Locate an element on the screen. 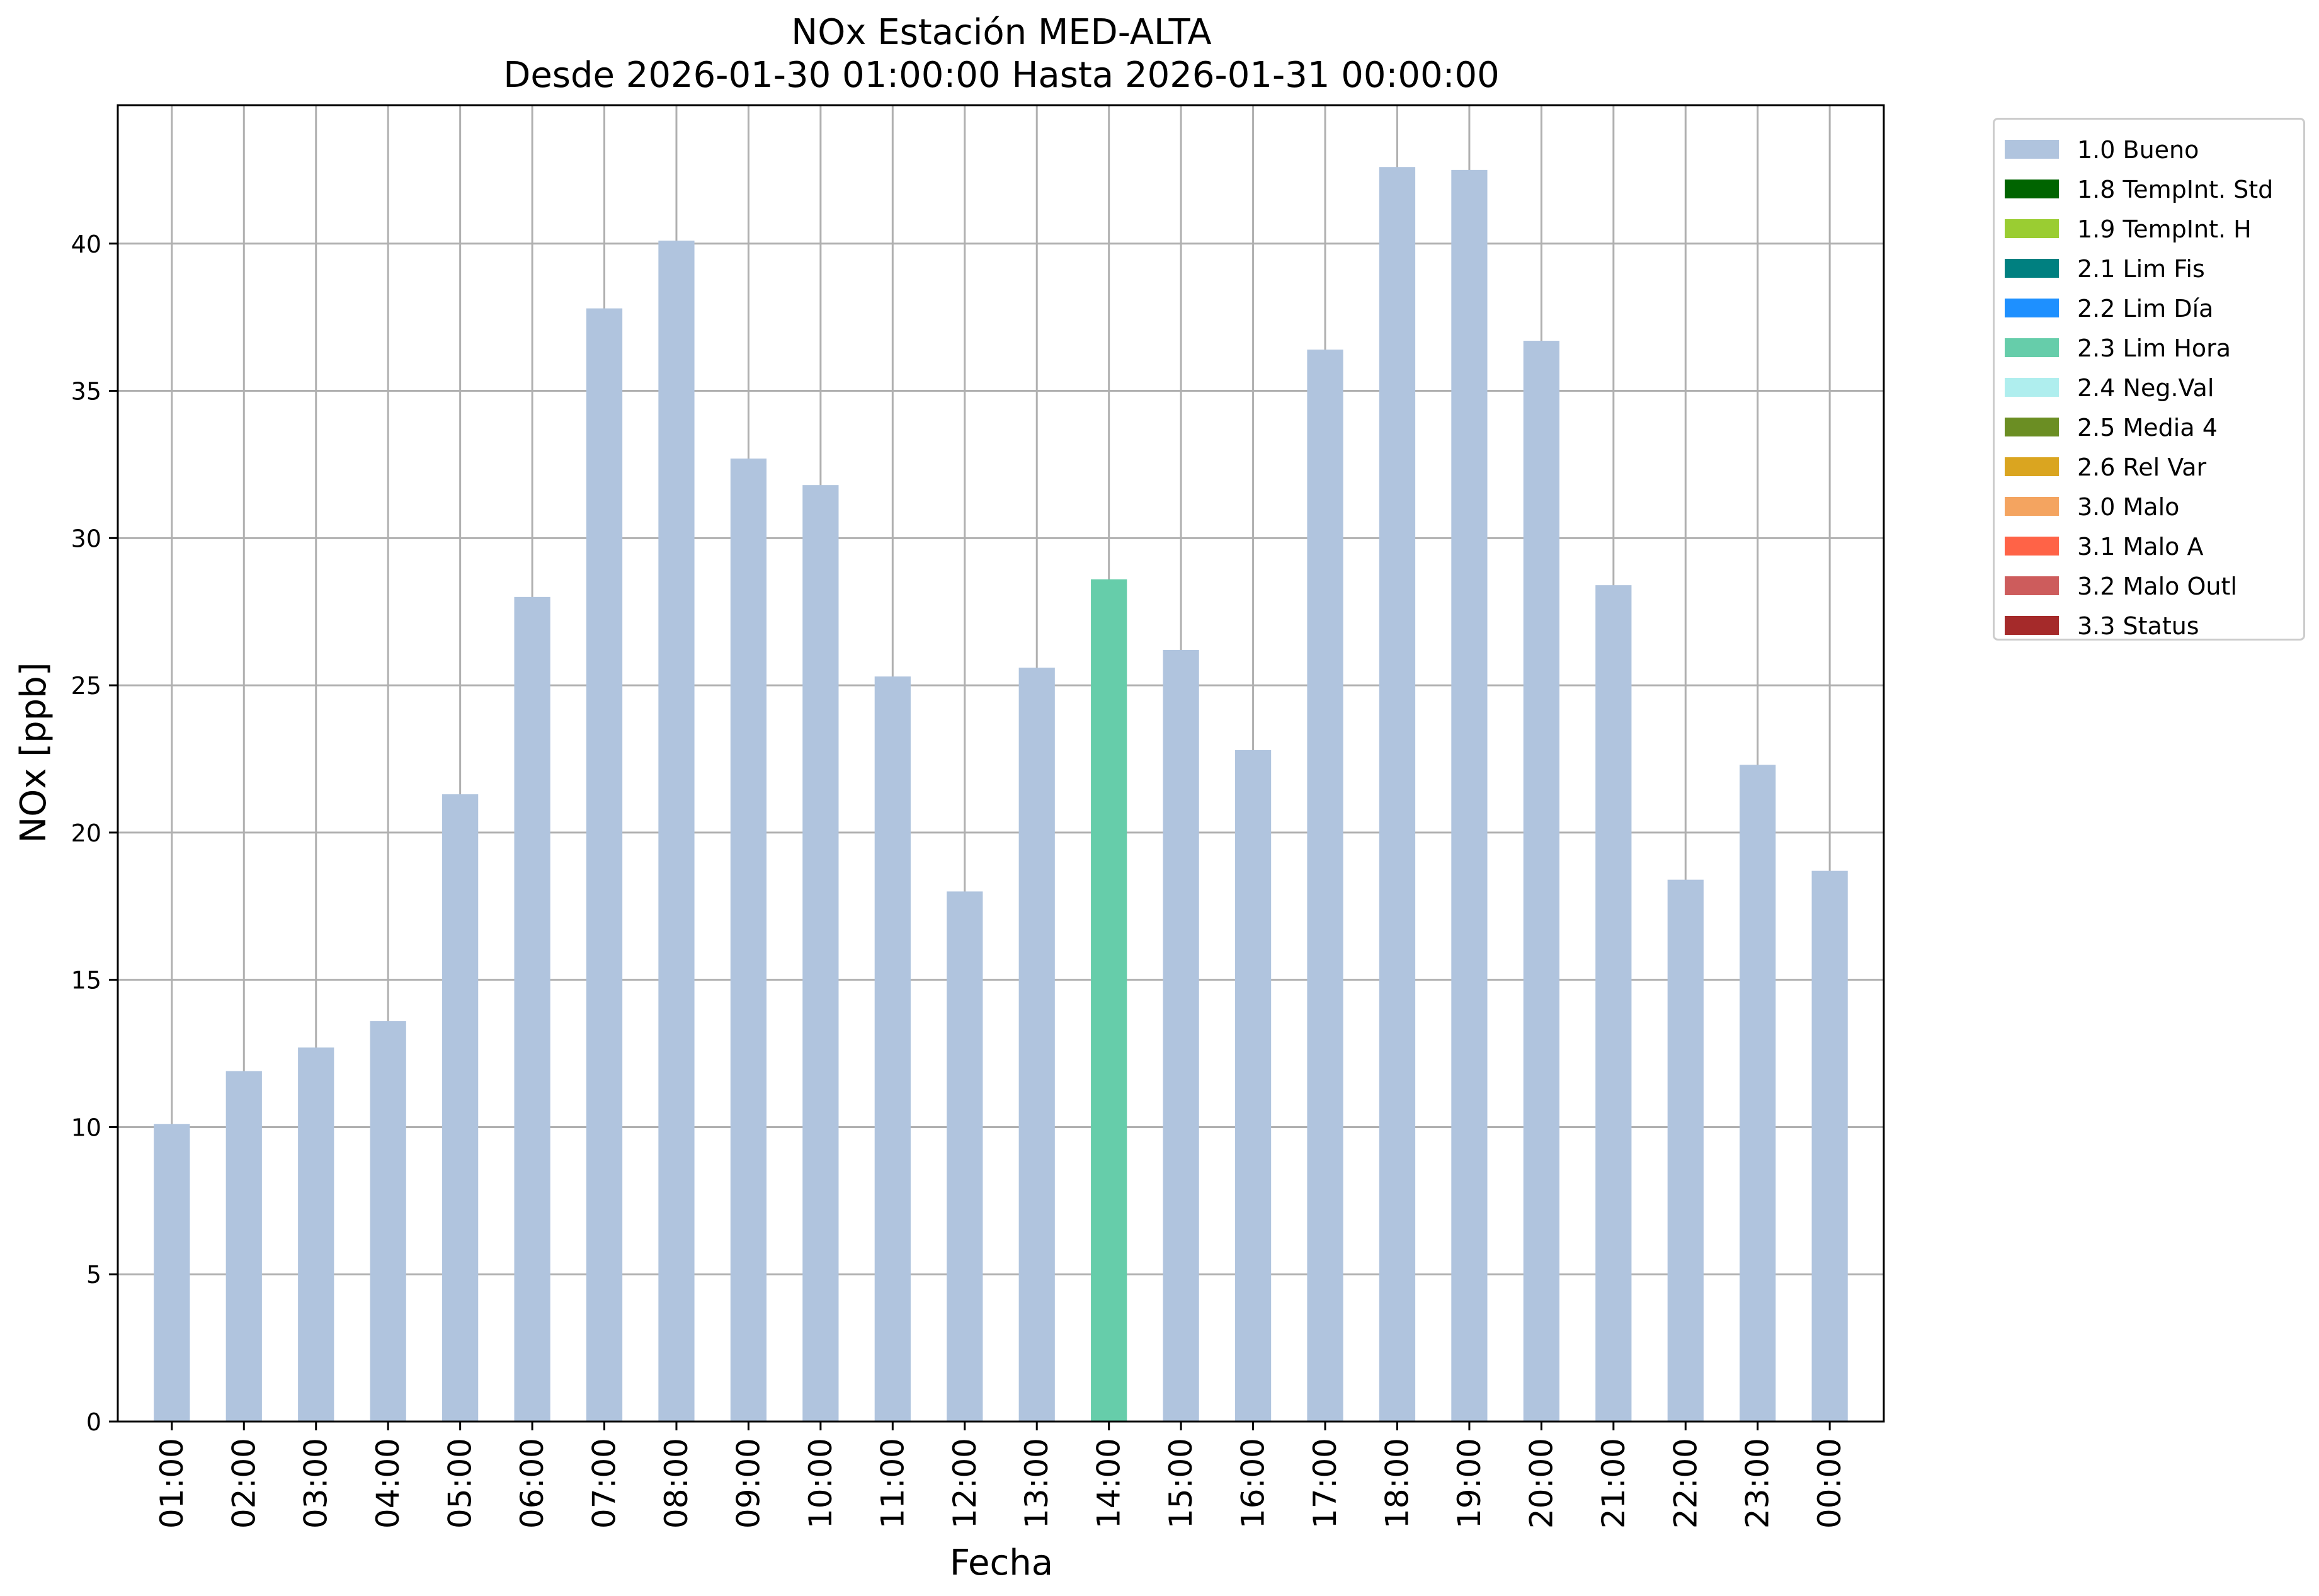  bar-10:00 is located at coordinates (820, 953).